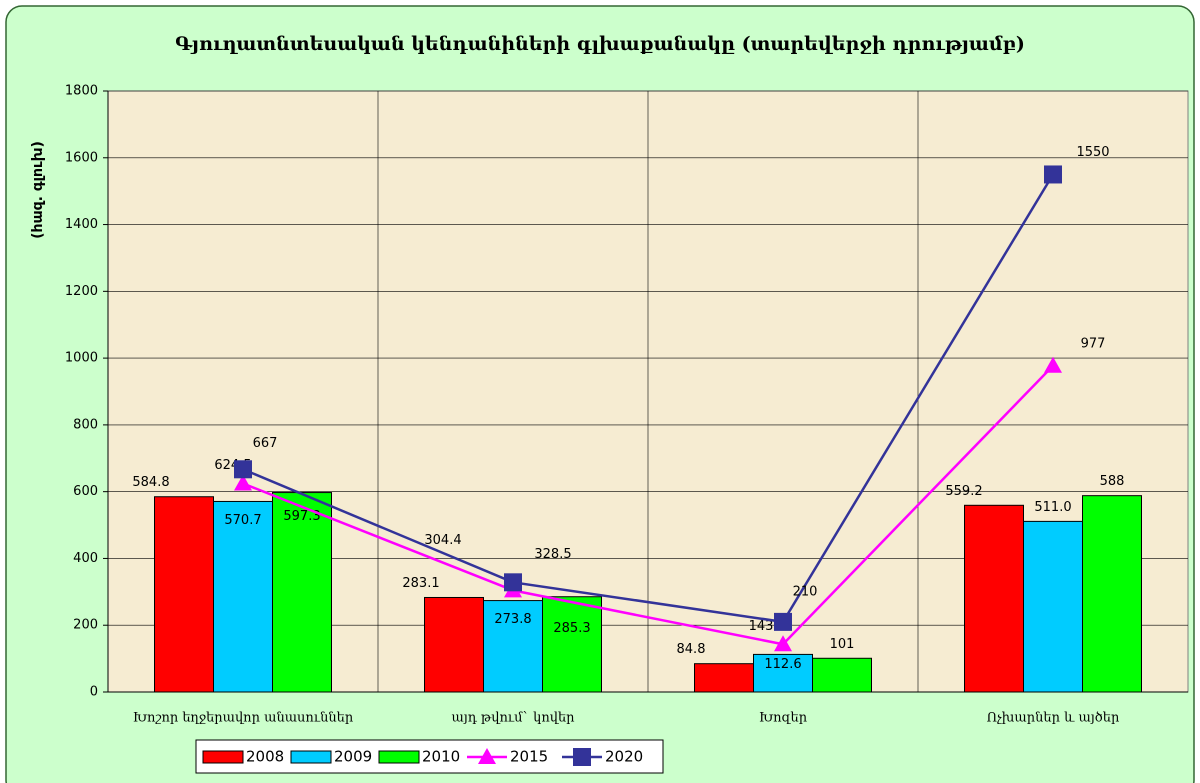 This screenshot has width=1200, height=783. I want to click on data-label: 1550, so click(1092, 152).